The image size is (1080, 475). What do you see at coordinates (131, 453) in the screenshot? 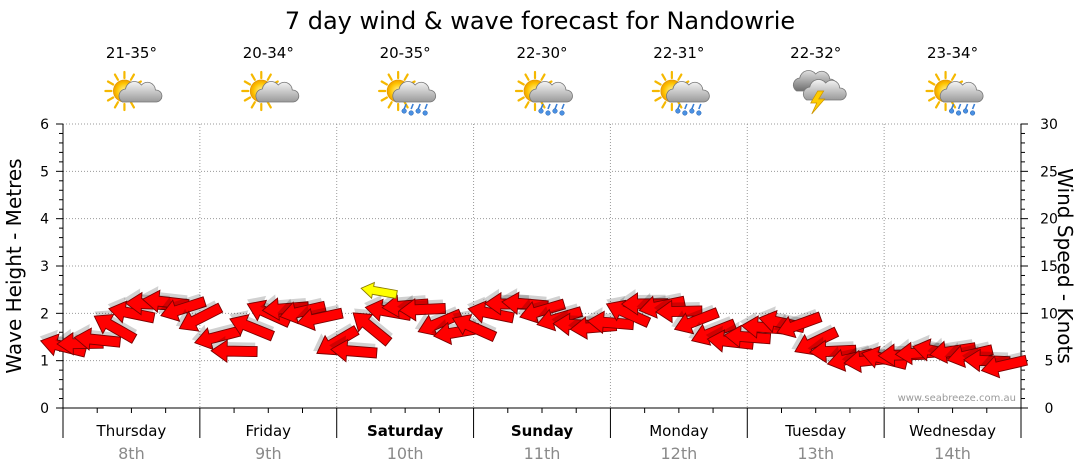
I see `day-date-label: 8th` at bounding box center [131, 453].